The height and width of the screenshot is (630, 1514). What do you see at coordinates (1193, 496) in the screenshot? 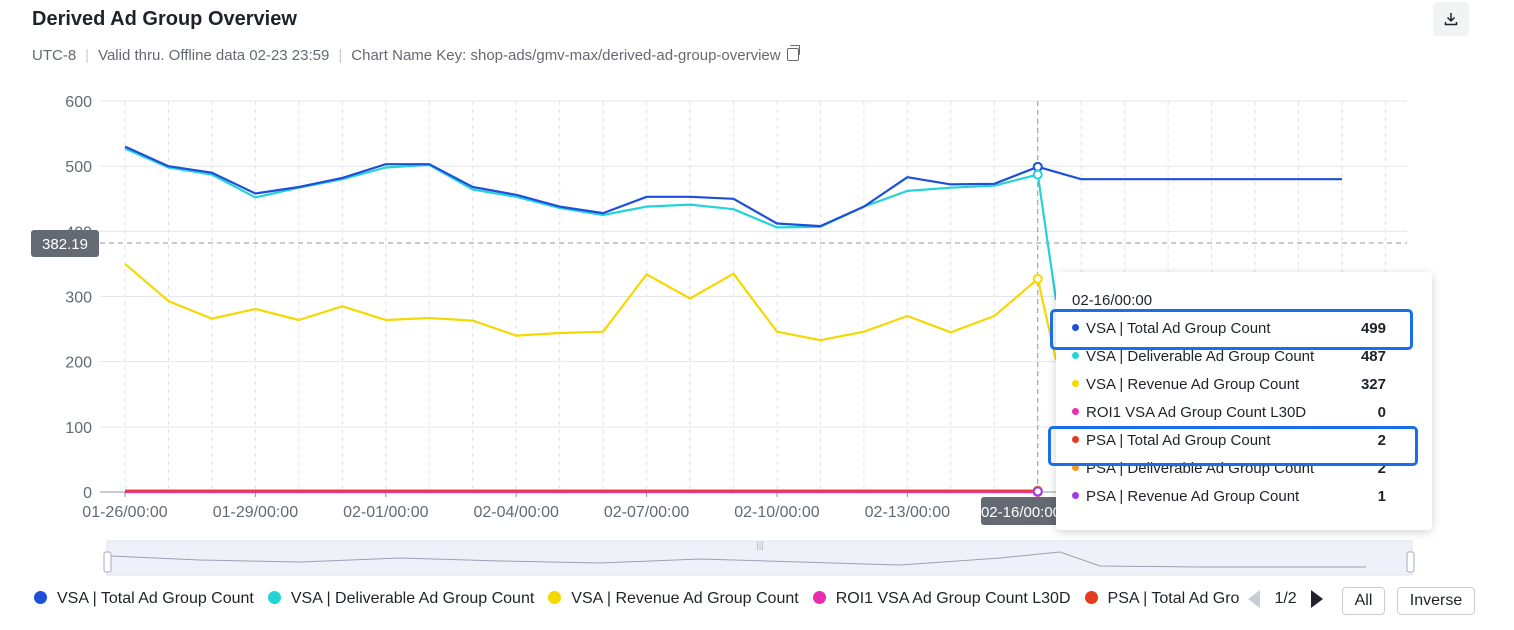
I see `tooltip-row-label: PSA | Revenue Ad Group Count` at bounding box center [1193, 496].